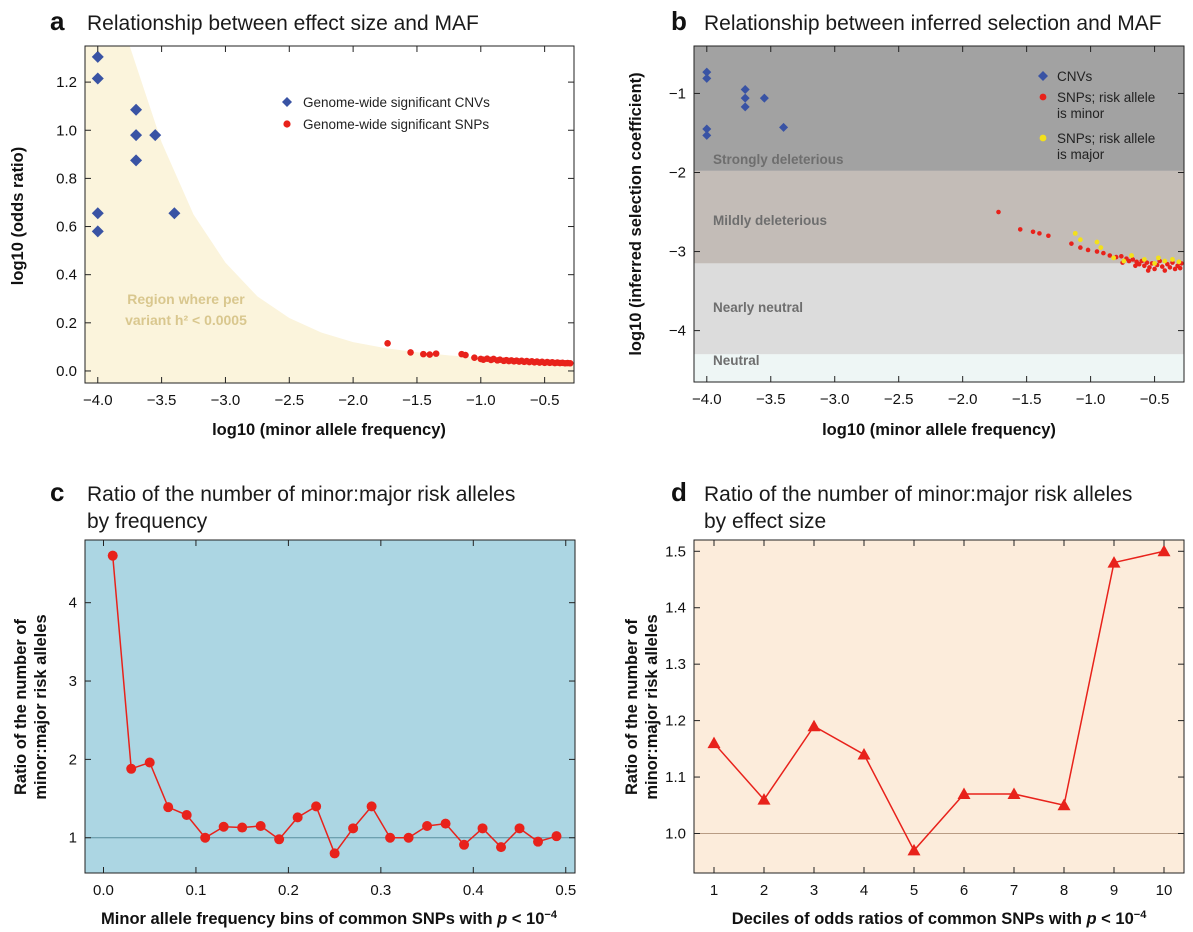 Image resolution: width=1193 pixels, height=932 pixels. I want to click on panel-c-ylabel-line1: Ratio of the number of, so click(21, 707).